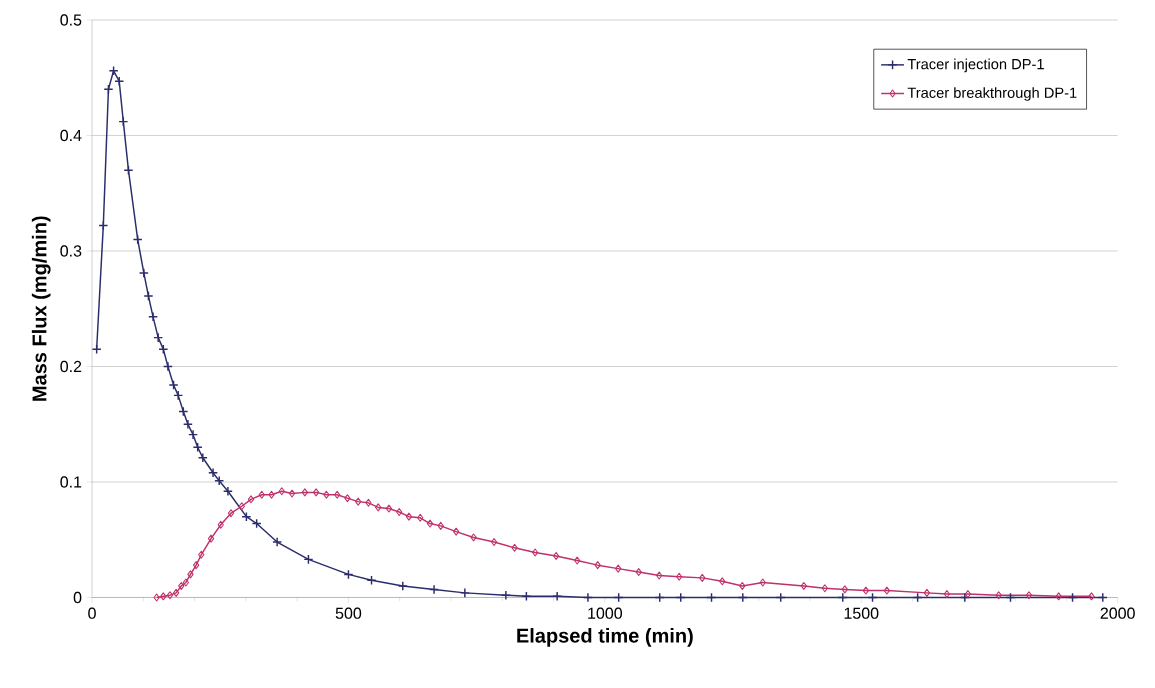  I want to click on x-tick-label: 500, so click(348, 613).